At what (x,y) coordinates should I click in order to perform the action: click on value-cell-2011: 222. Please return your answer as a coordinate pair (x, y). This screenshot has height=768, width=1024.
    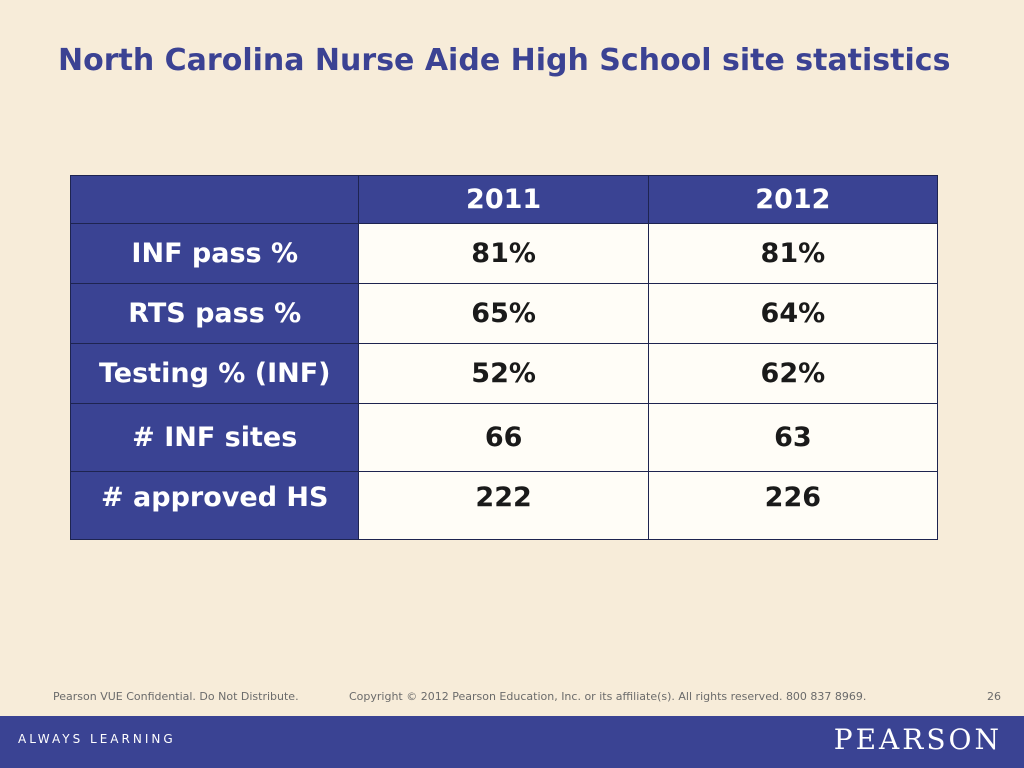
    Looking at the image, I should click on (503, 505).